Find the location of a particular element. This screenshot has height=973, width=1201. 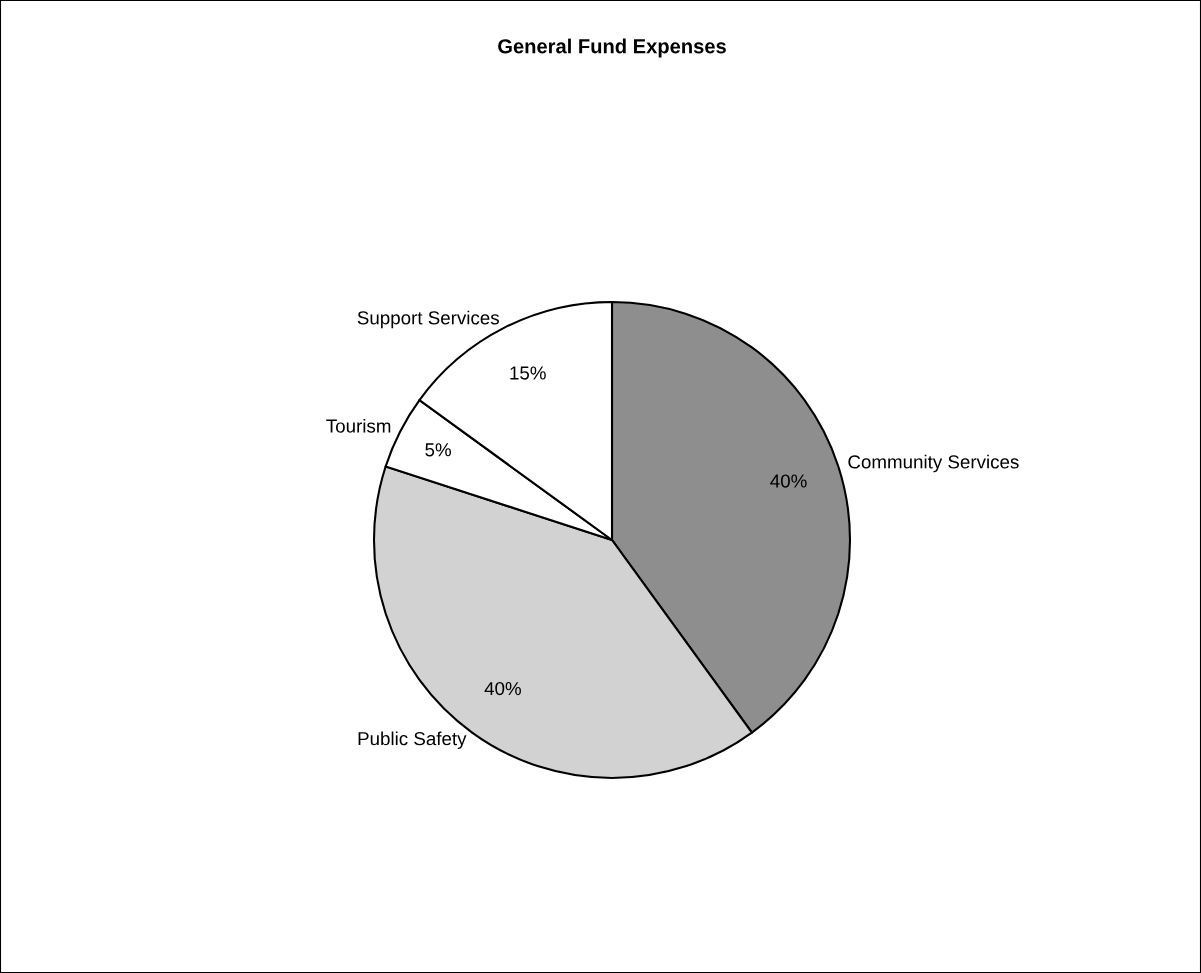

data-label: 5% is located at coordinates (438, 450).